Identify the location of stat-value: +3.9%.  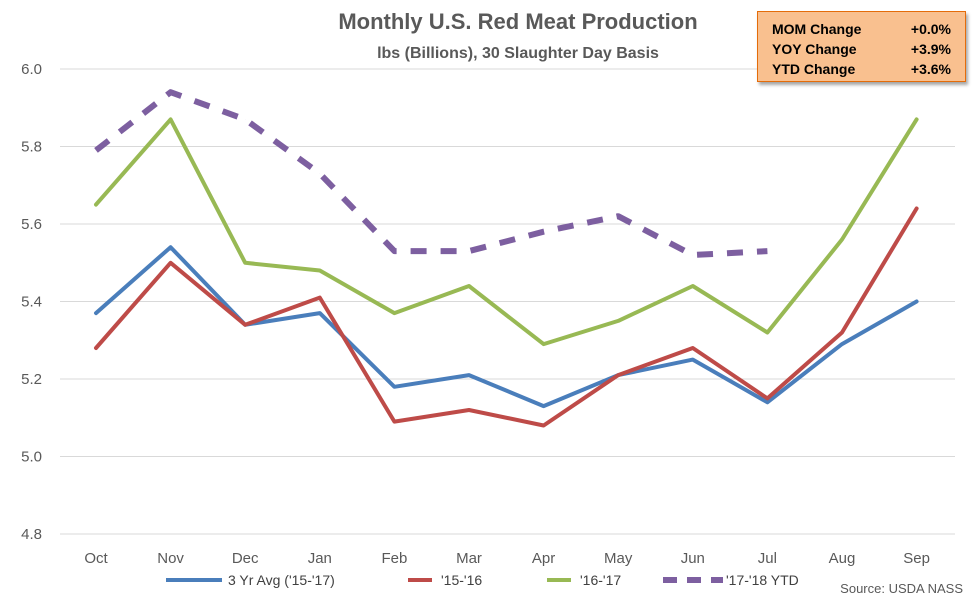
(930, 49).